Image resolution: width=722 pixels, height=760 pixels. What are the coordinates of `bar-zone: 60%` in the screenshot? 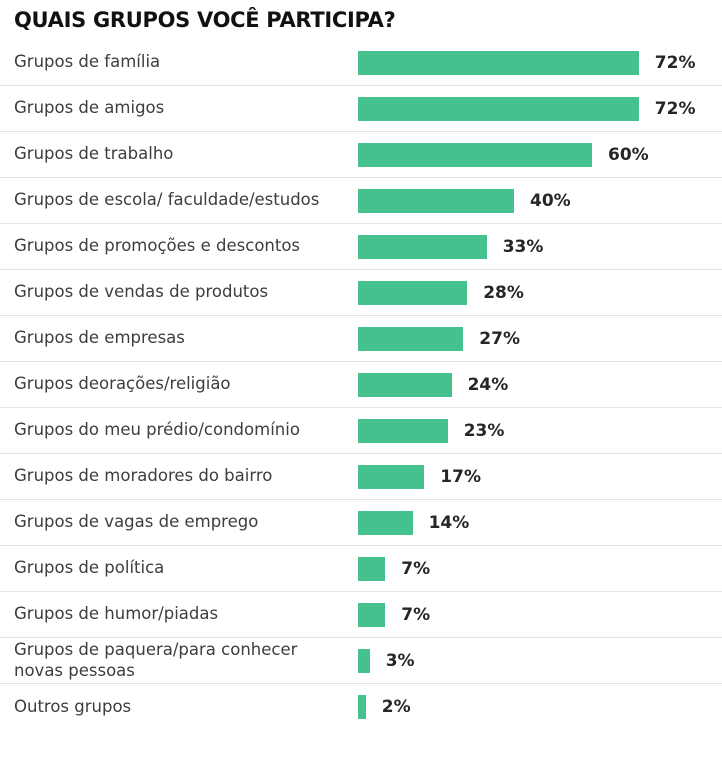 It's located at (540, 154).